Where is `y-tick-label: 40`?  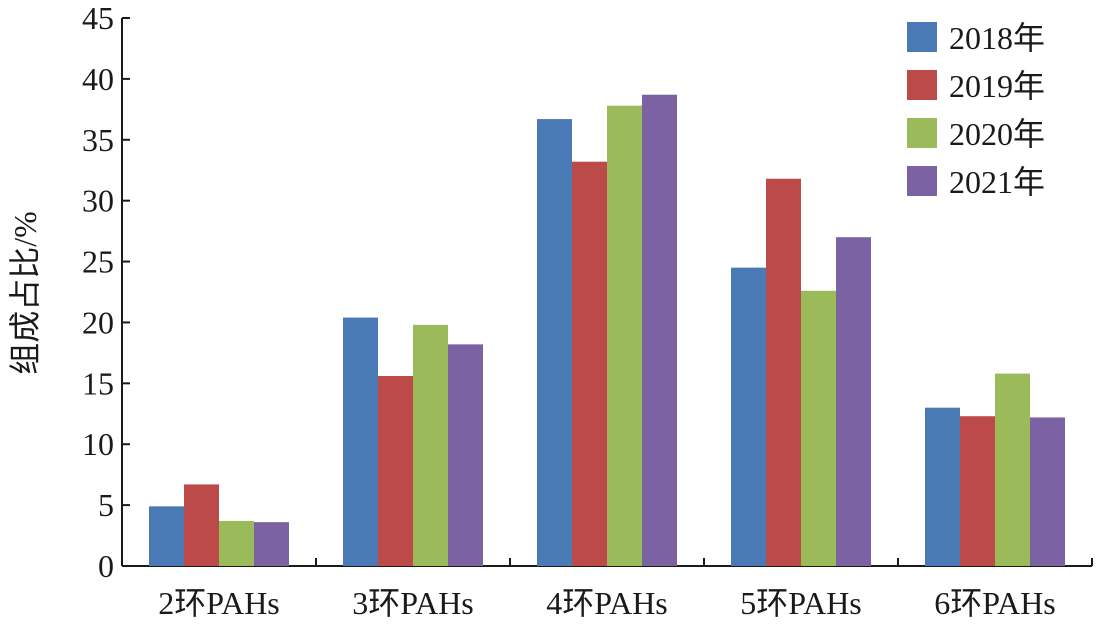
y-tick-label: 40 is located at coordinates (98, 79).